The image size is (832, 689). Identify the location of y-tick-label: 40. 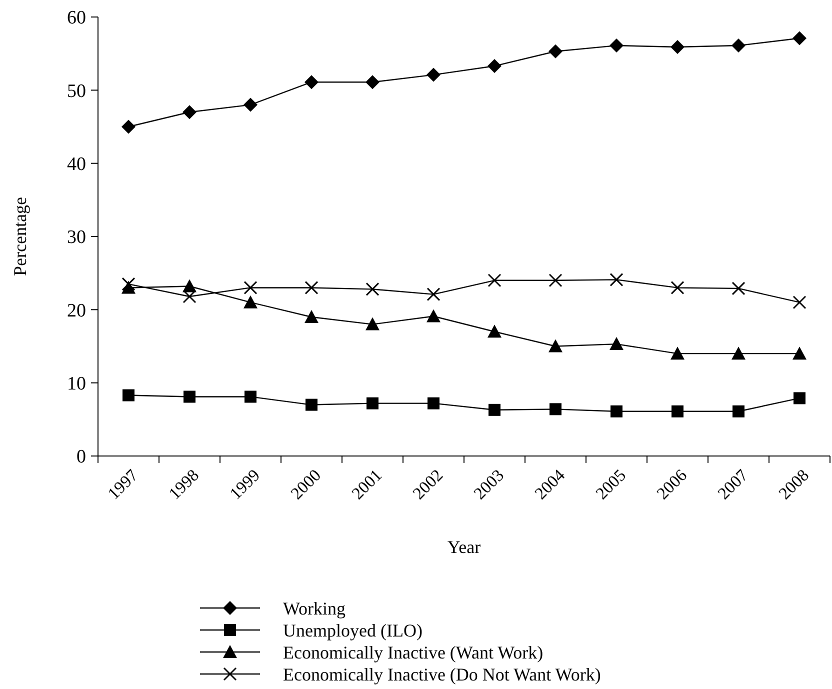
(76, 164).